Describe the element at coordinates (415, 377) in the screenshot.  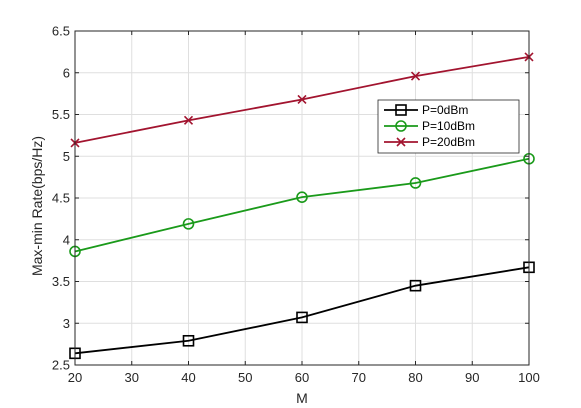
I see `x-tick-label: 80` at that location.